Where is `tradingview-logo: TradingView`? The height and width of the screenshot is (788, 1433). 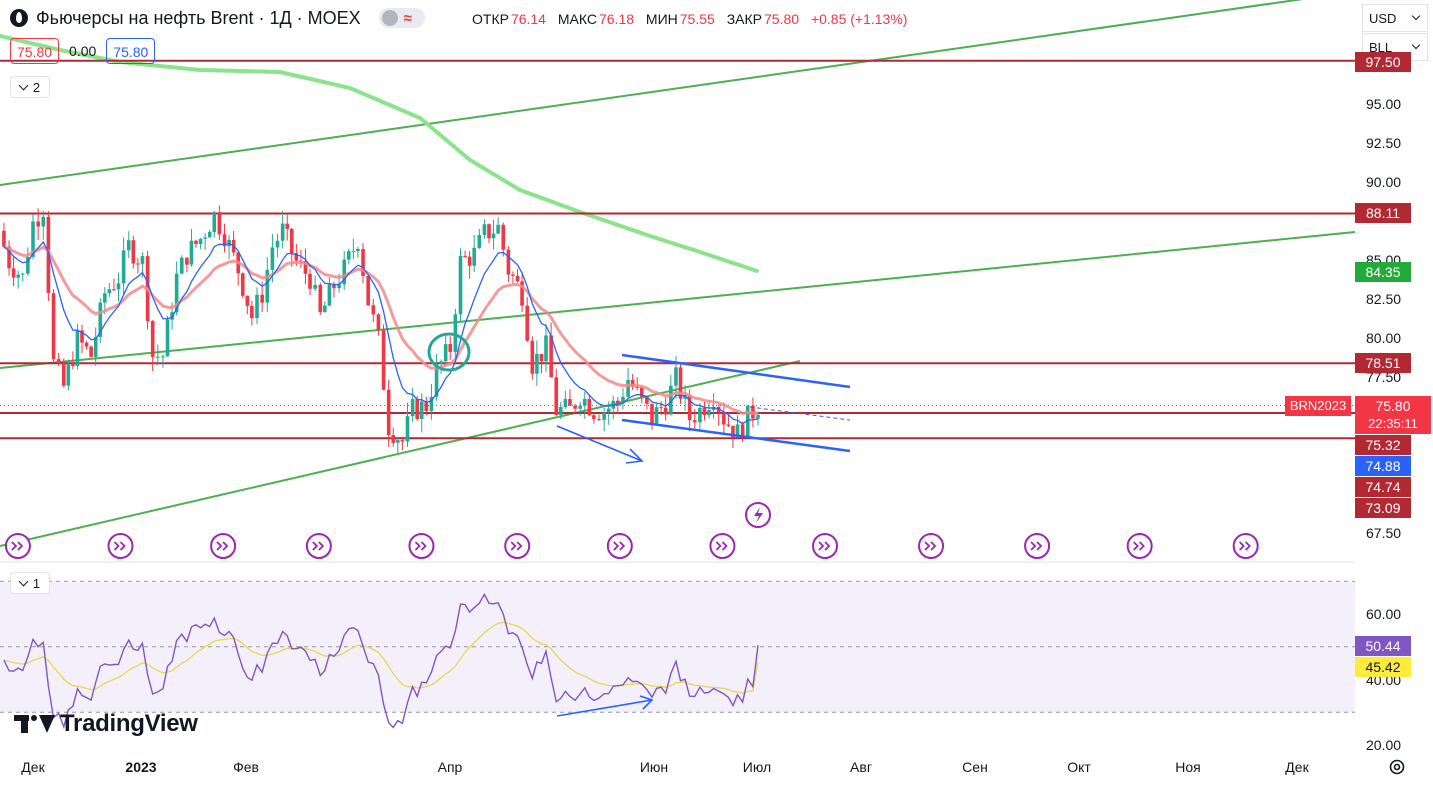
tradingview-logo: TradingView is located at coordinates (106, 724).